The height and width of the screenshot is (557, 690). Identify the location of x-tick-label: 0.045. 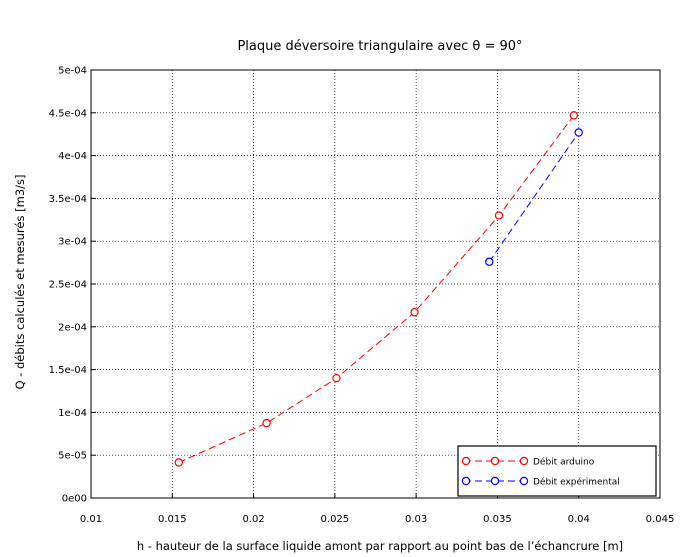
(660, 519).